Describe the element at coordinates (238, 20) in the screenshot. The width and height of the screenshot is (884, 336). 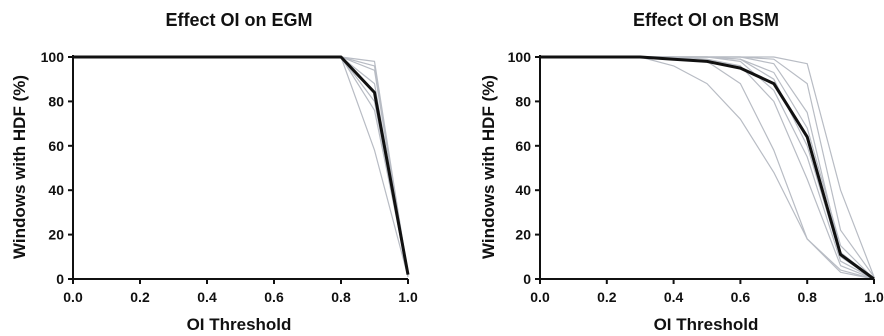
I see `chart-title: Effect OI on EGM` at that location.